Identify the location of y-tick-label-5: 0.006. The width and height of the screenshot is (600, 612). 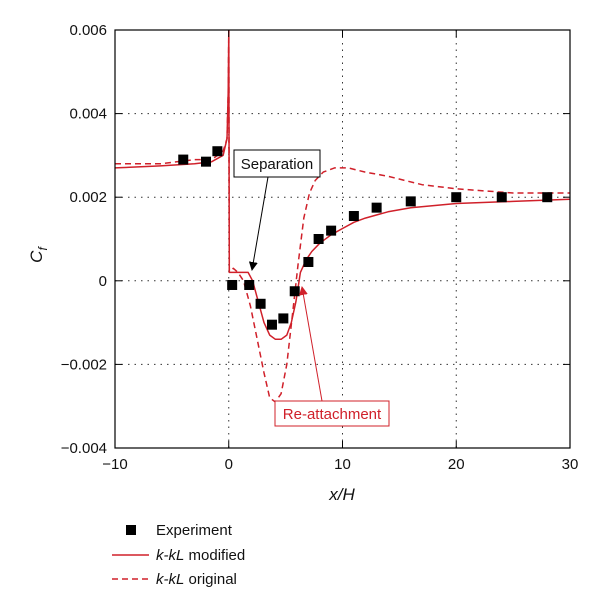
(88, 30).